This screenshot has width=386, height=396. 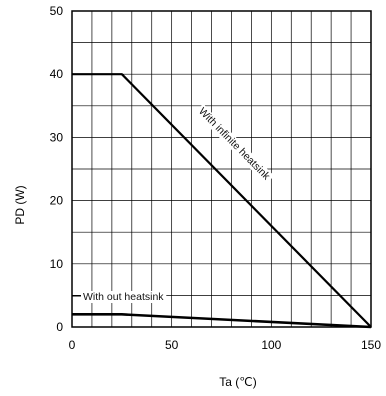 I want to click on y-tick-label: 10, so click(x=57, y=264).